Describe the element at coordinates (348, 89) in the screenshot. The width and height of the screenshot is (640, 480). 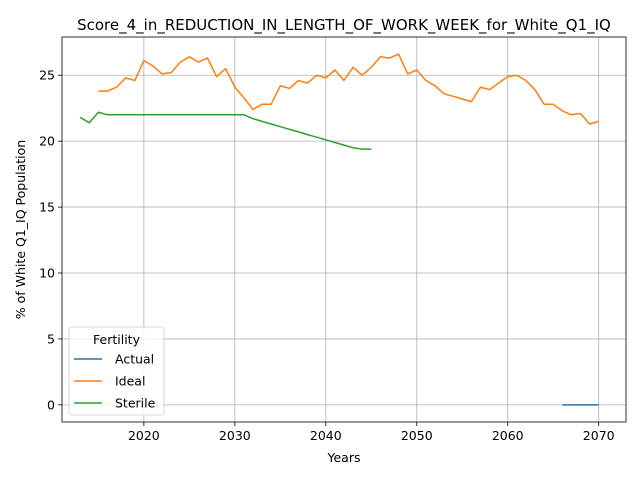
I see `series-line-ideal` at that location.